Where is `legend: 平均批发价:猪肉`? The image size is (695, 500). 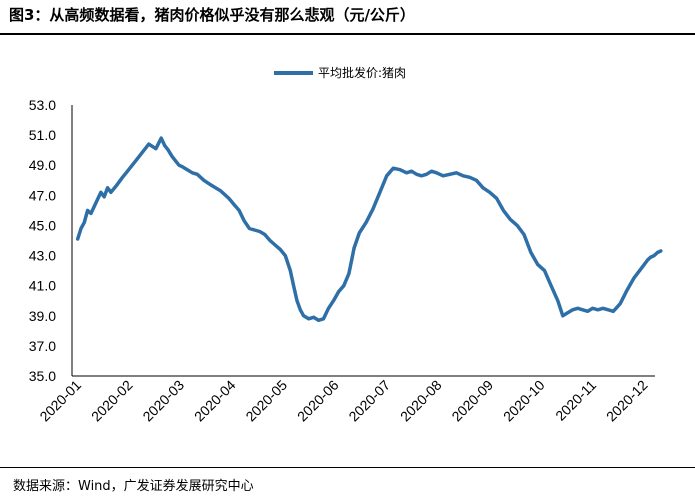
legend: 平均批发价:猪肉 is located at coordinates (340, 72).